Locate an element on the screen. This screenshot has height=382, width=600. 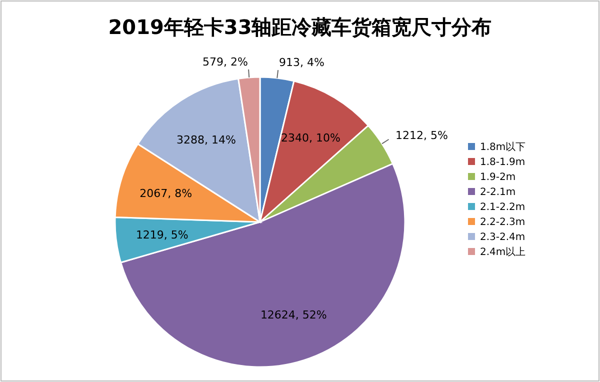
data-label: 1212, 5% is located at coordinates (421, 135).